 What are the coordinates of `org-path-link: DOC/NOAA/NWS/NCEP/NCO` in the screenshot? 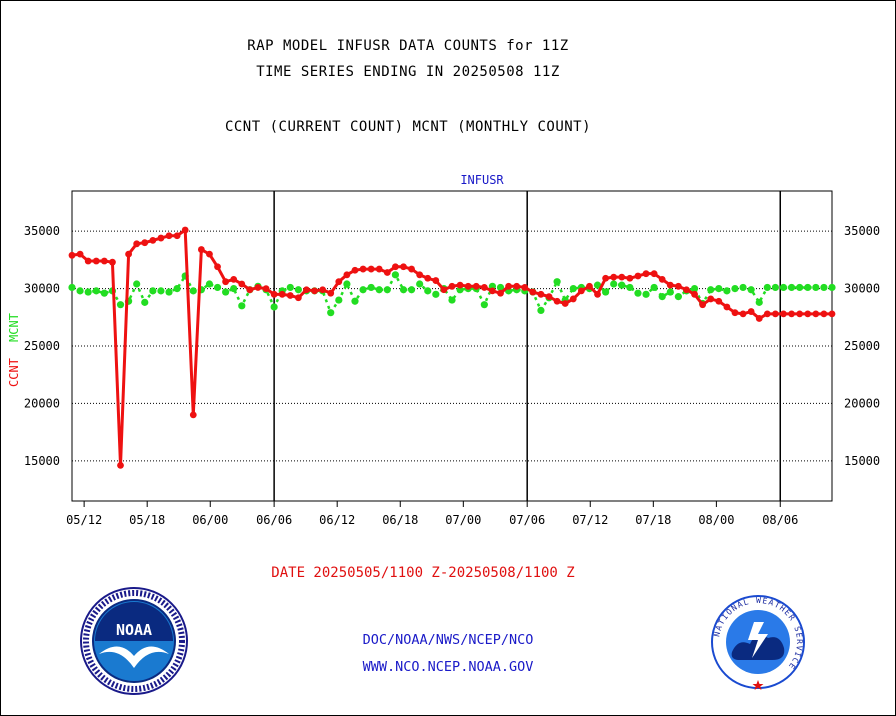 It's located at (448, 640).